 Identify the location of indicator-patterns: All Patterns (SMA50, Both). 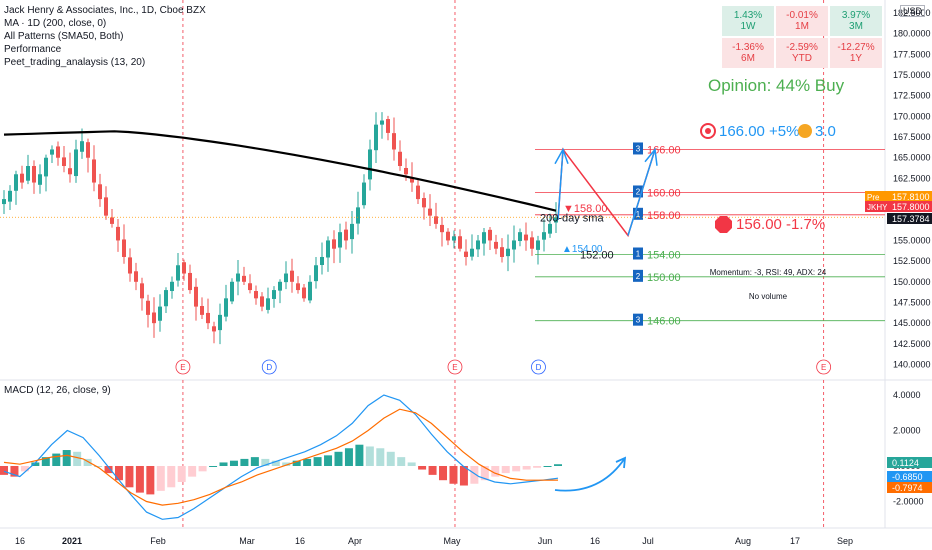
(64, 36).